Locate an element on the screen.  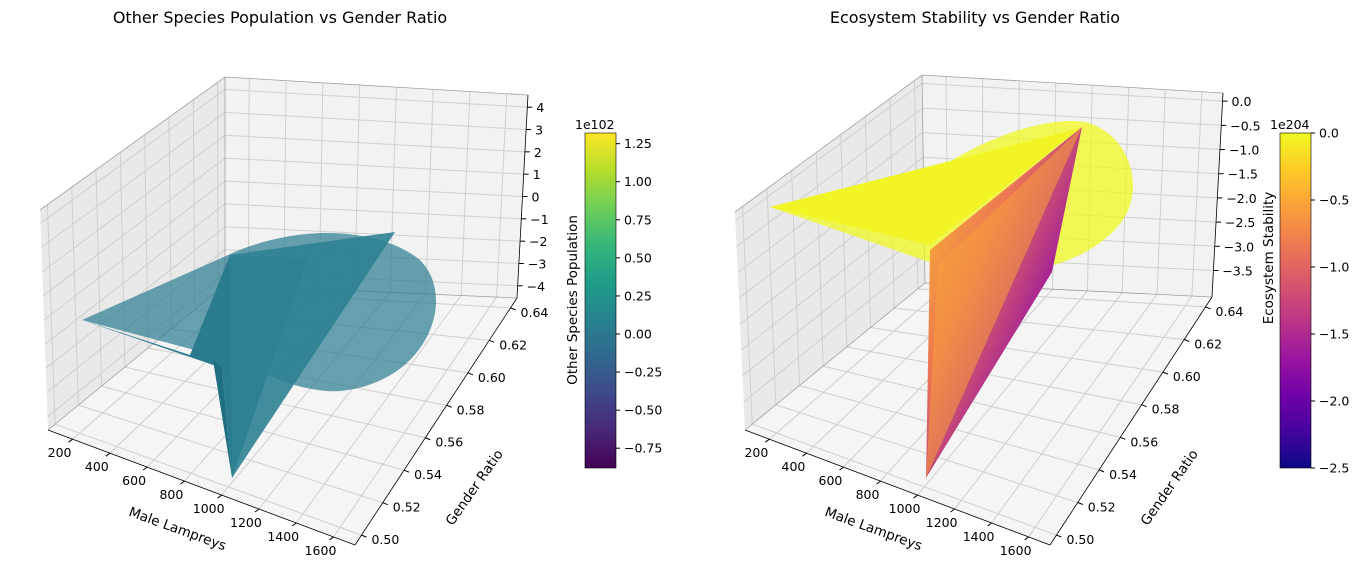
z-tick-label: 3 is located at coordinates (539, 130).